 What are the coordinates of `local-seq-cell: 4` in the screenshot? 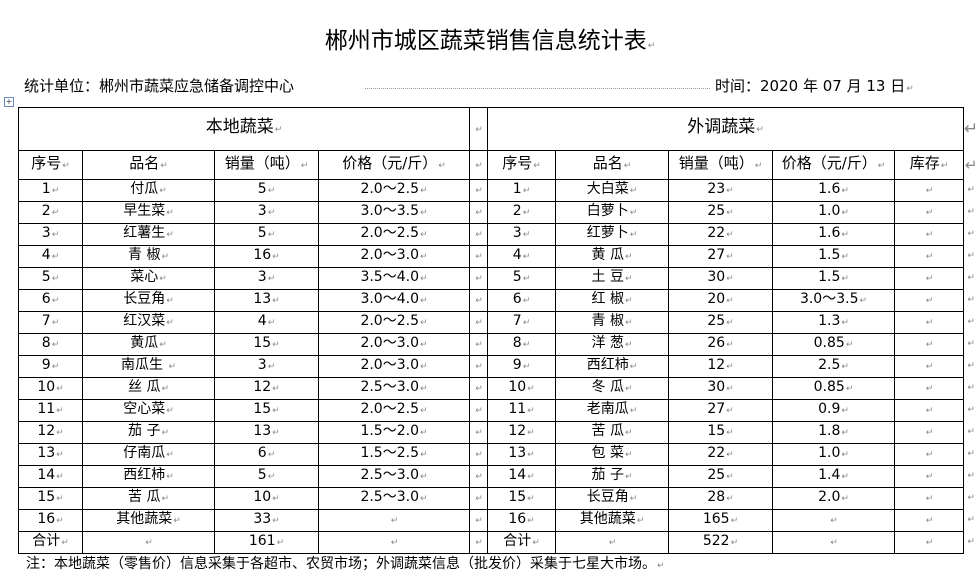 It's located at (50, 256).